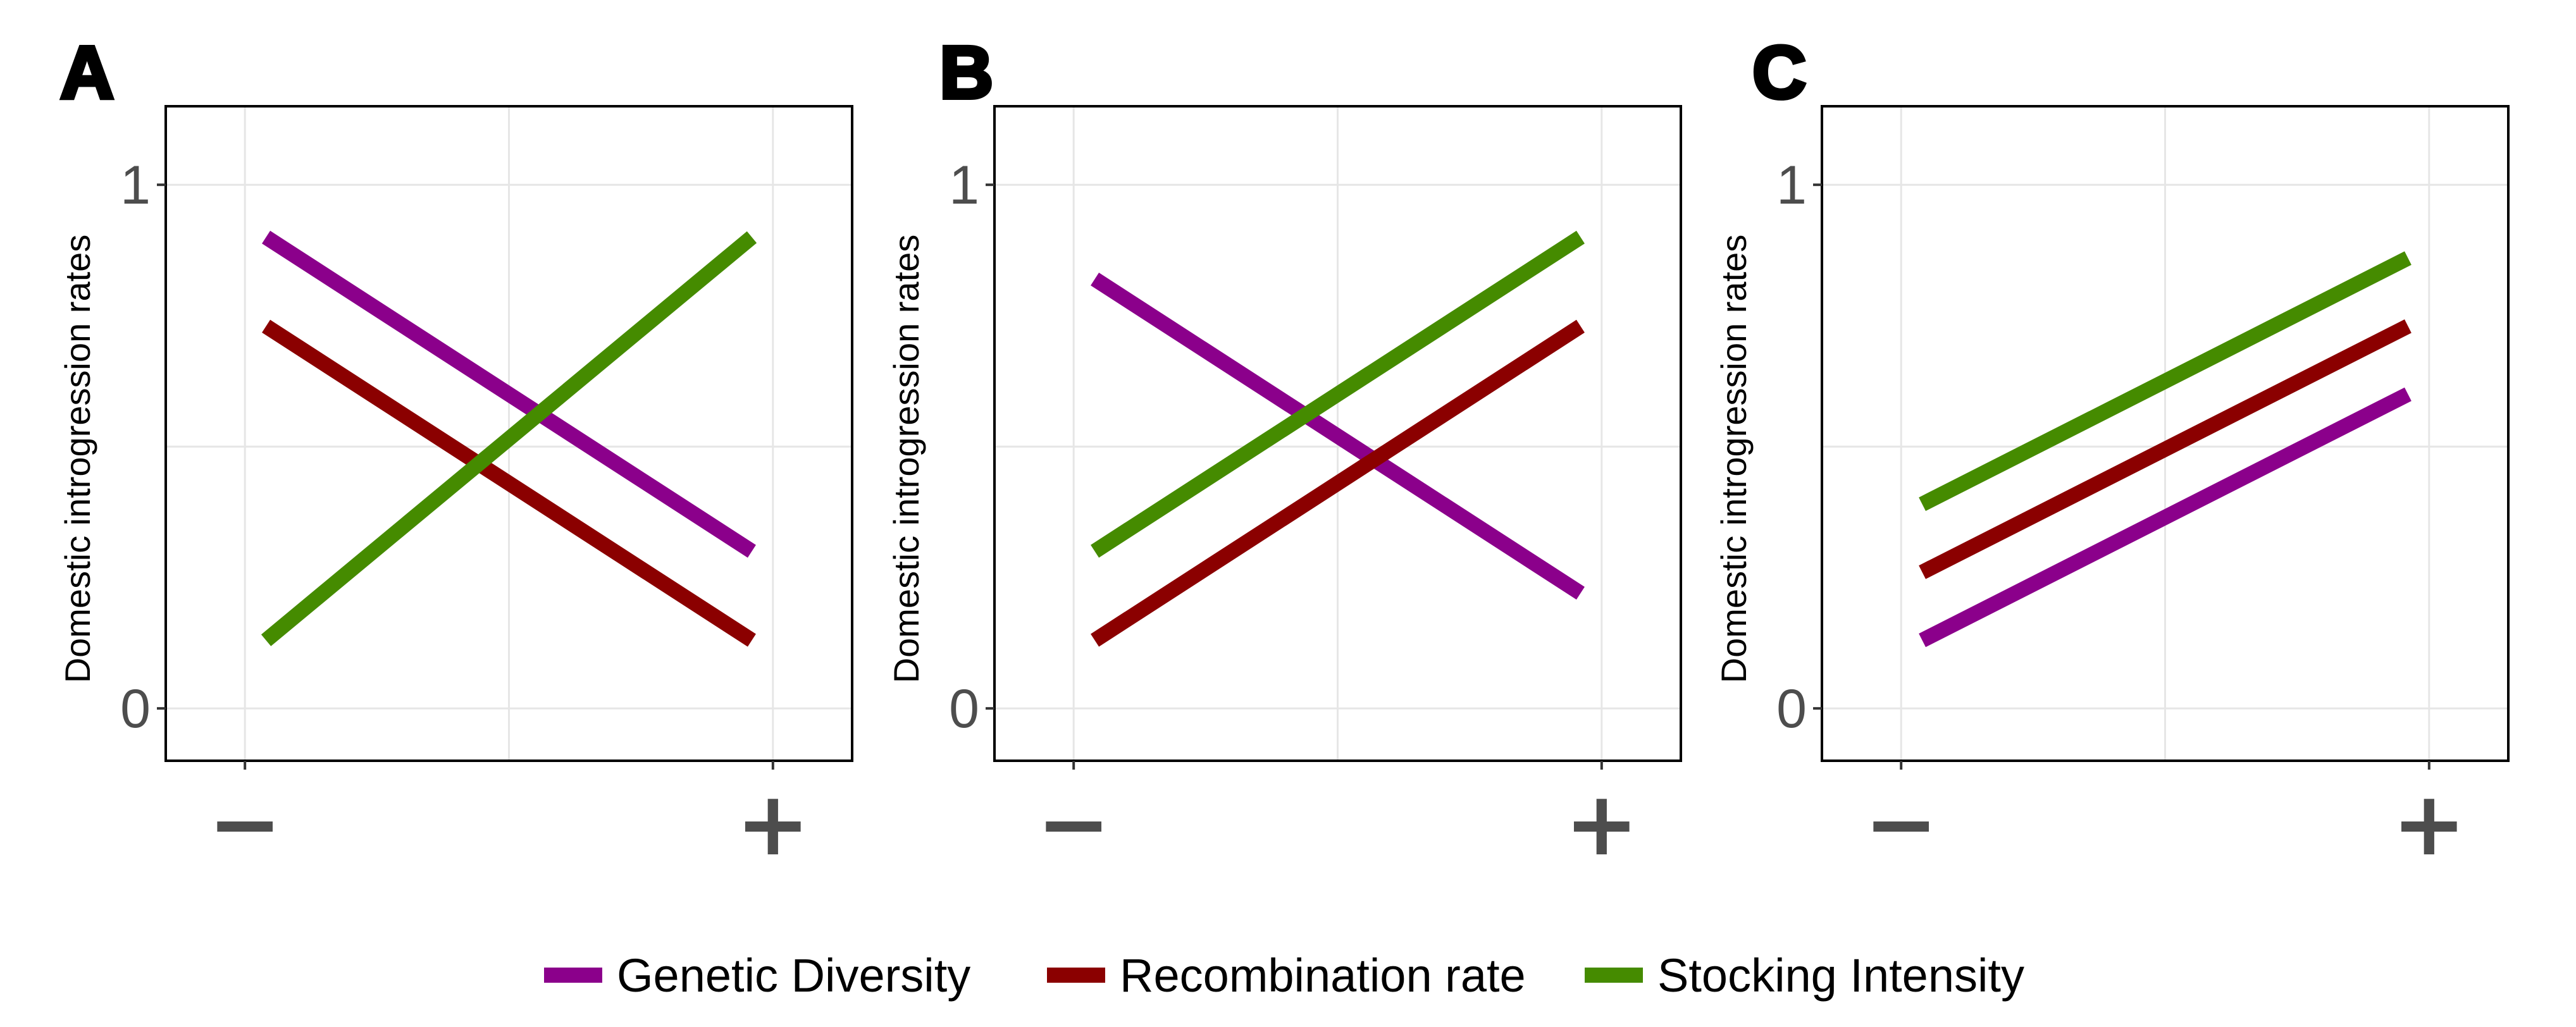  I want to click on legend-label: Recombination rate, so click(1323, 975).